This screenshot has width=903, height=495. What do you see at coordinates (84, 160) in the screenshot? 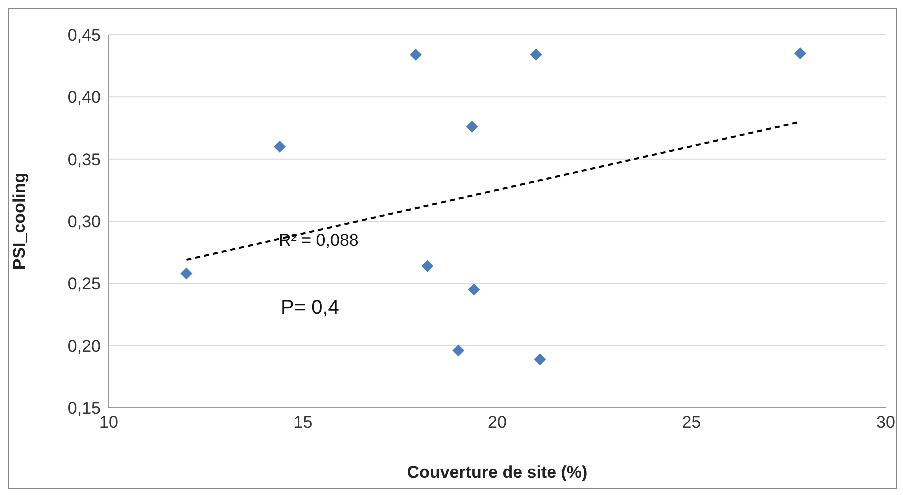
I see `y-tick-label: 0,35` at bounding box center [84, 160].